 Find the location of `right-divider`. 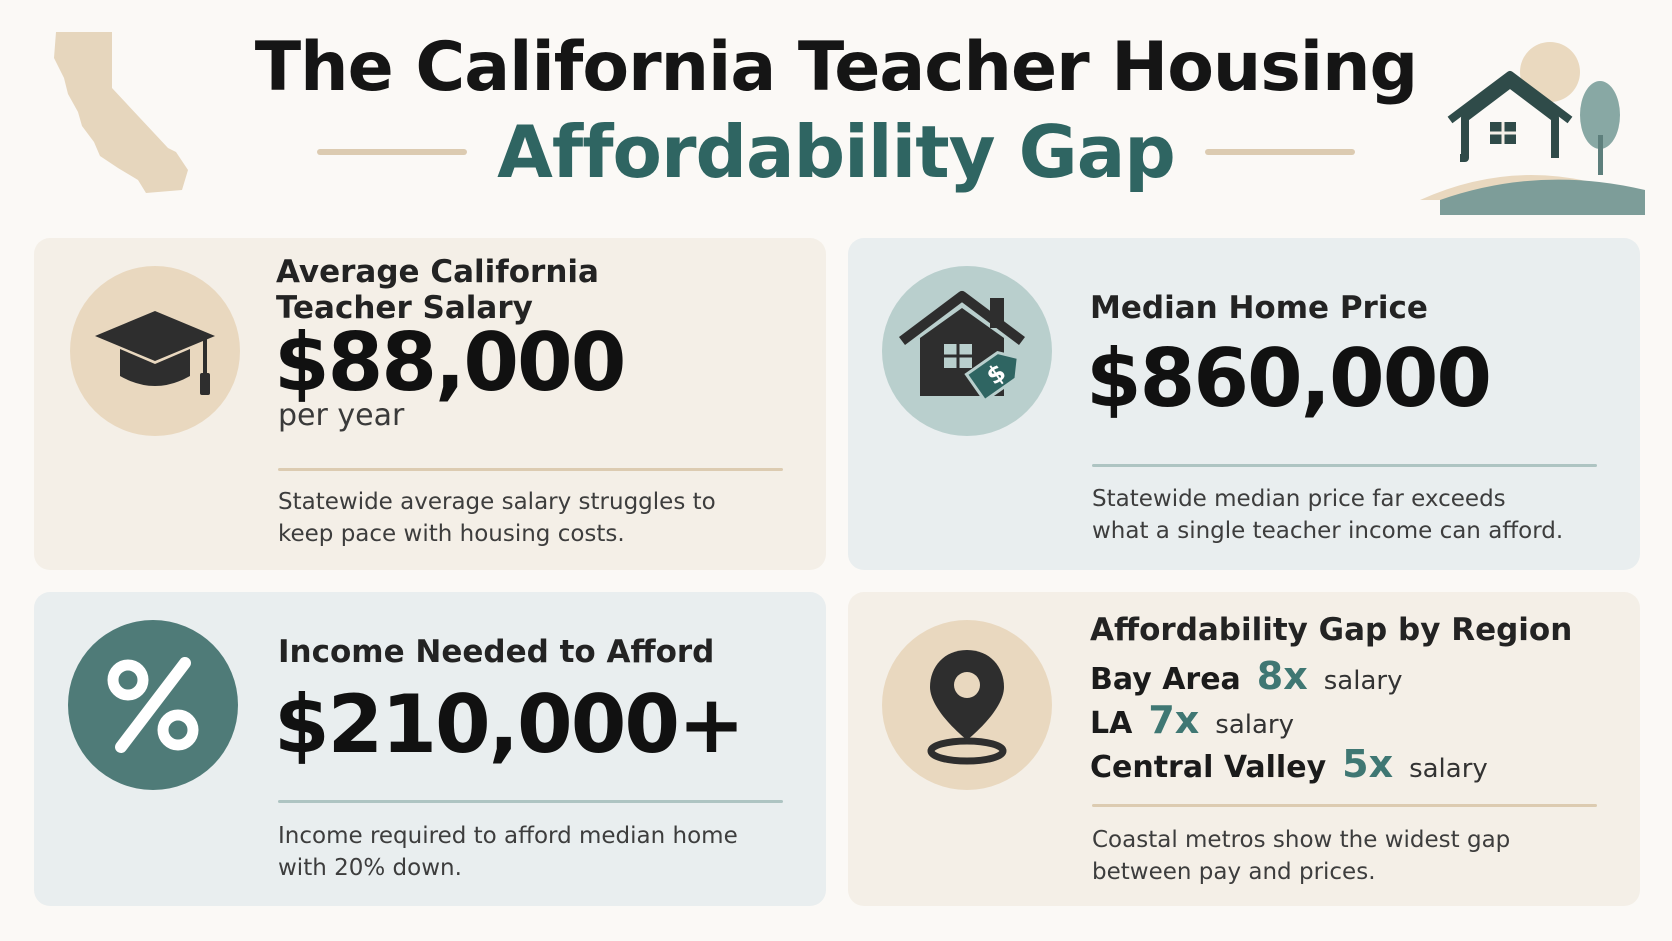

right-divider is located at coordinates (1279, 152).